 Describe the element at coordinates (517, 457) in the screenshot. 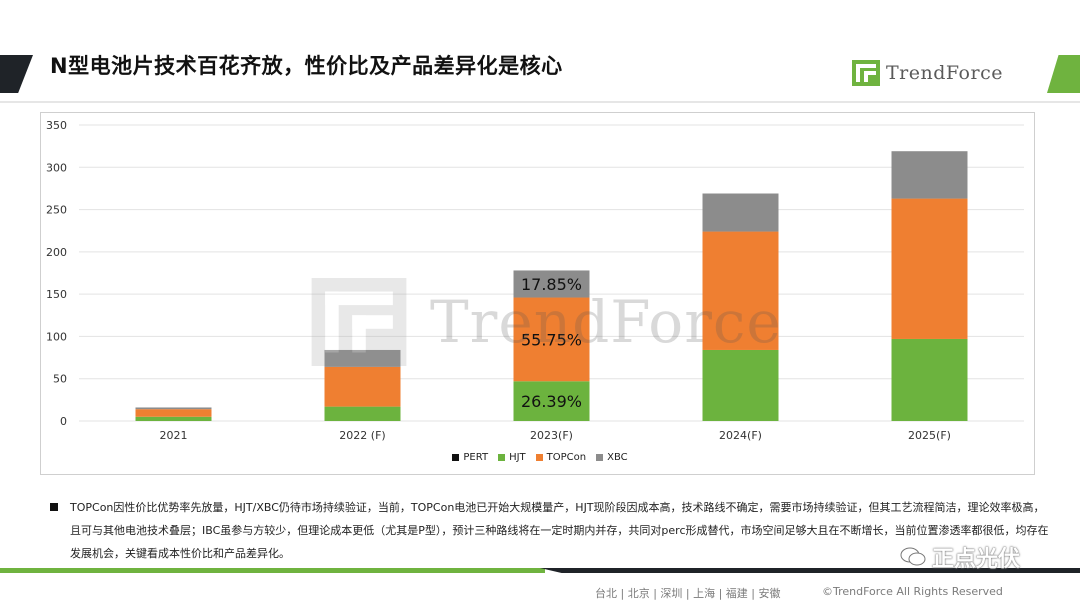

I see `legend-label: HJT` at that location.